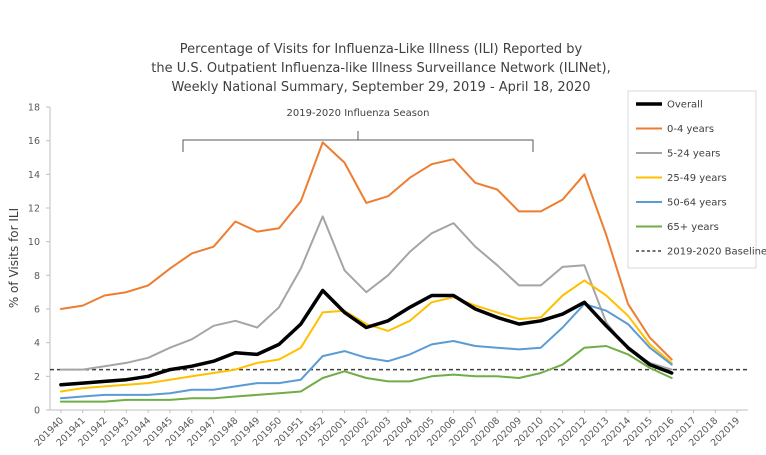 The height and width of the screenshot is (455, 766). I want to click on y-tick-label: 12, so click(34, 209).